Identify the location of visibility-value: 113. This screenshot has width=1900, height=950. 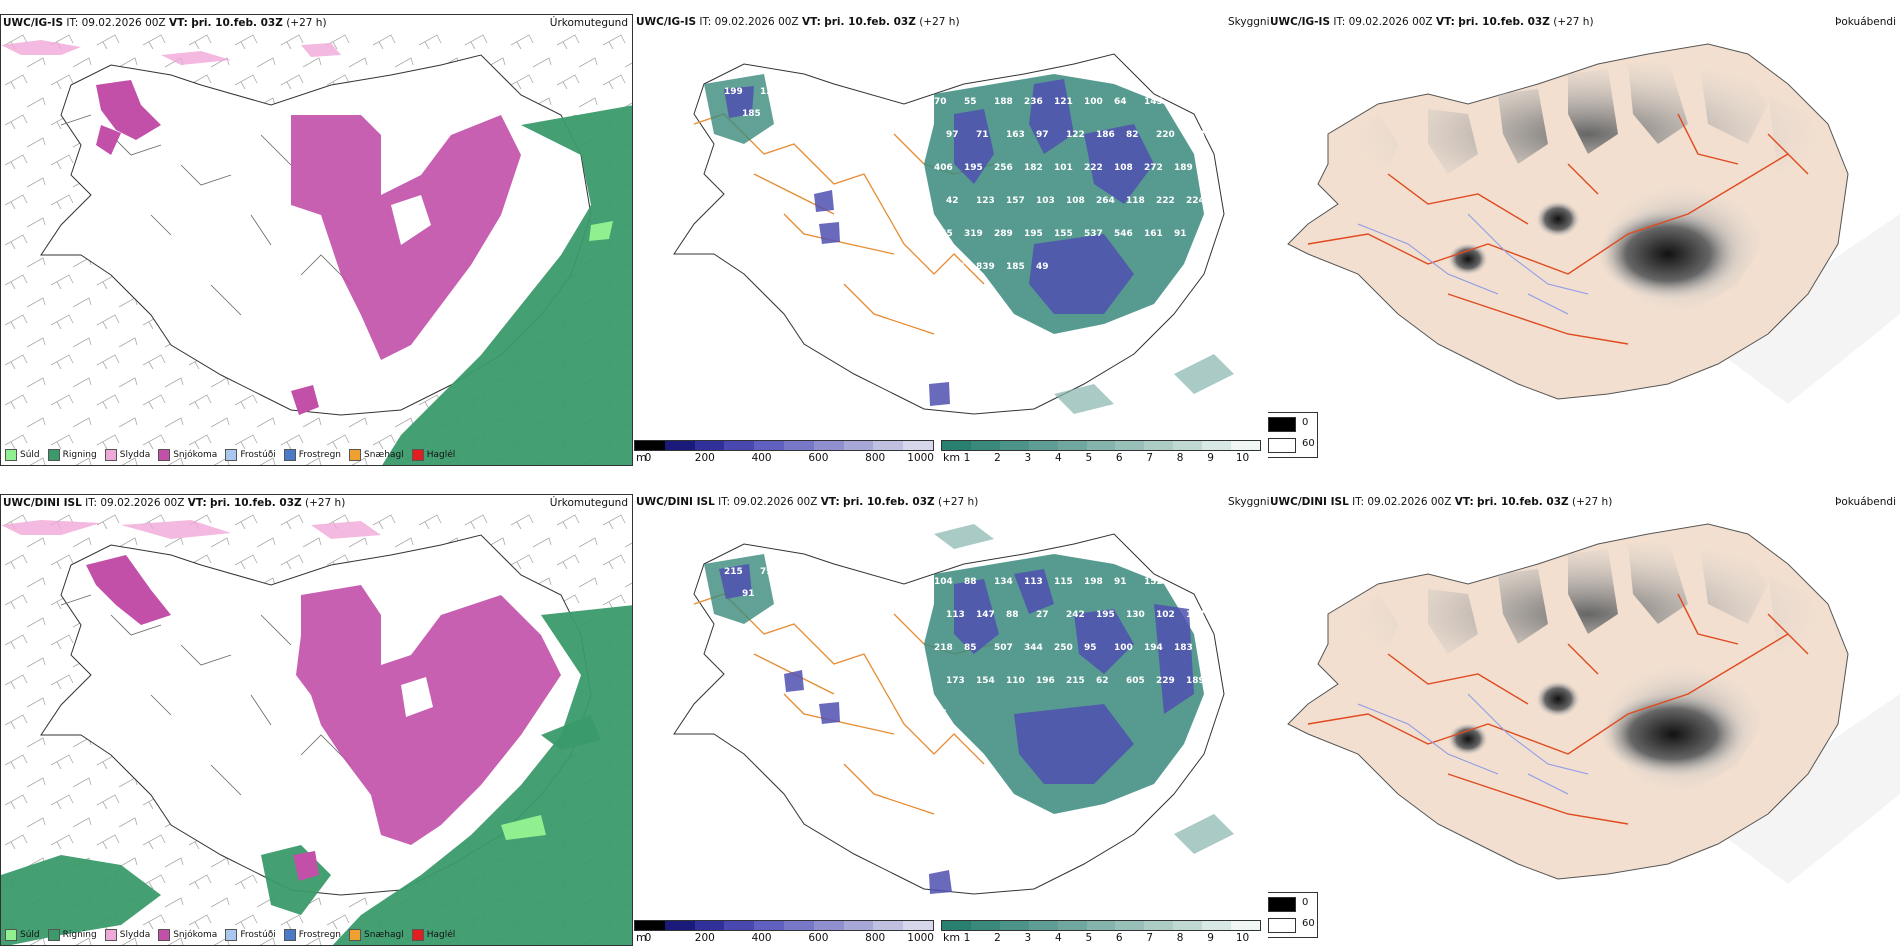
(955, 615).